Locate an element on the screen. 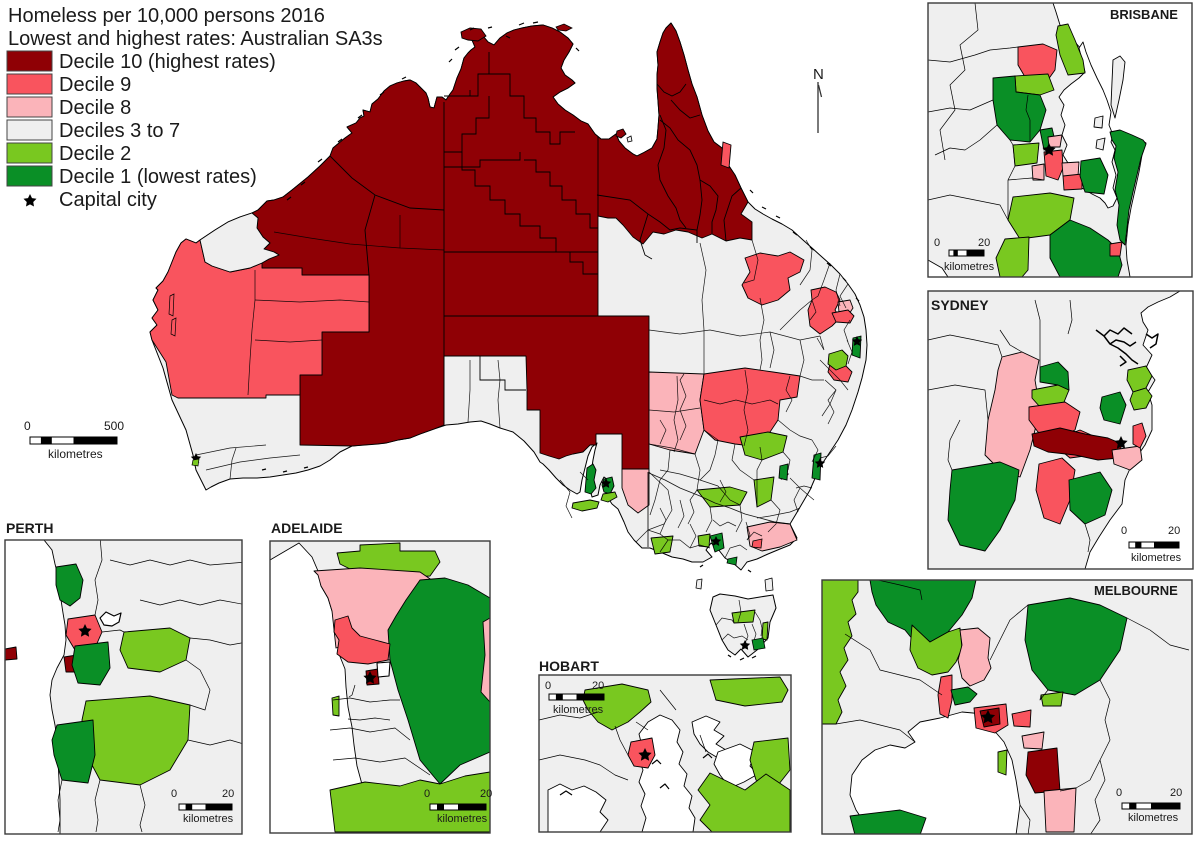 The height and width of the screenshot is (843, 1200). svg-text: MELBOURNE is located at coordinates (1136, 590).